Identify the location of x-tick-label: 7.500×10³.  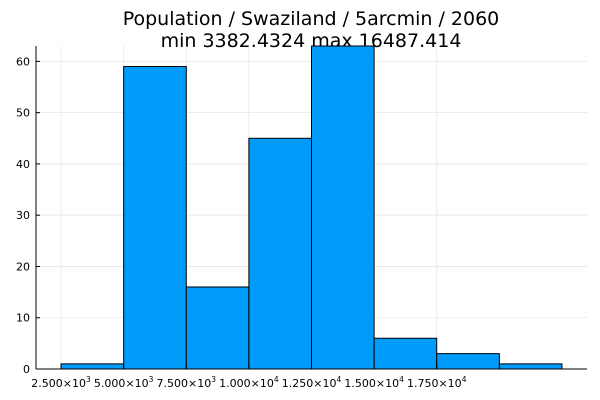
(187, 382).